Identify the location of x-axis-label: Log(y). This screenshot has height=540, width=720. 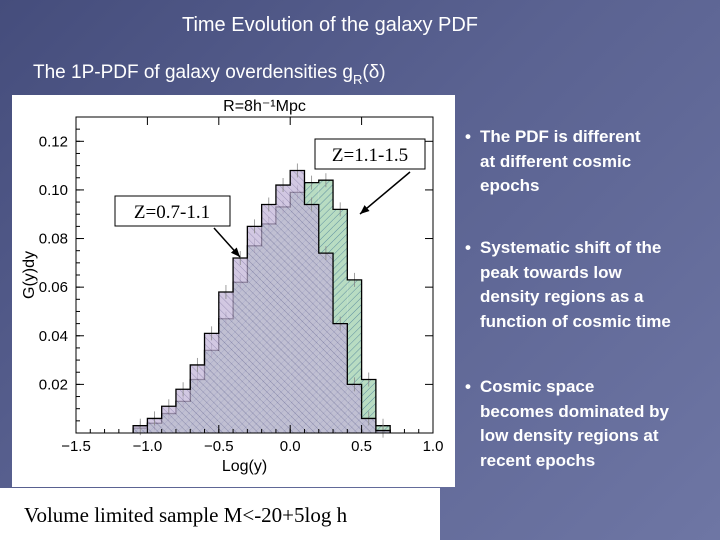
(244, 466).